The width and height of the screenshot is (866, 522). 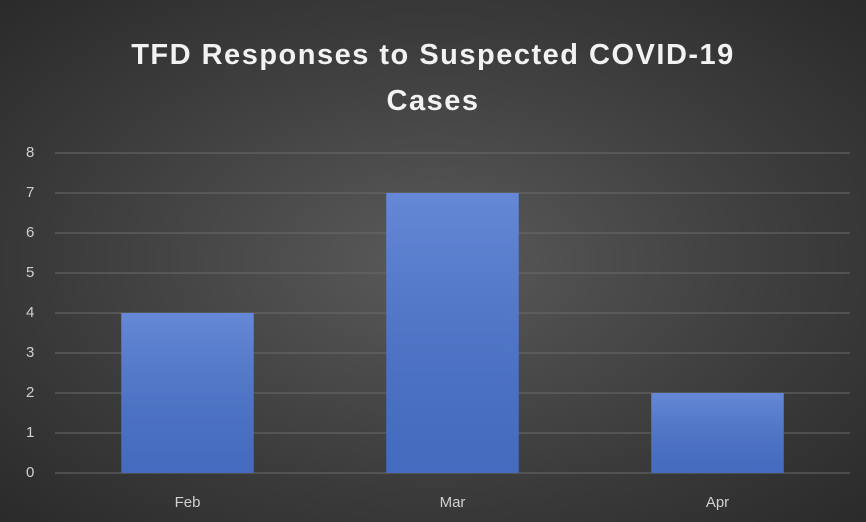 What do you see at coordinates (30, 472) in the screenshot?
I see `y-tick-label: 0` at bounding box center [30, 472].